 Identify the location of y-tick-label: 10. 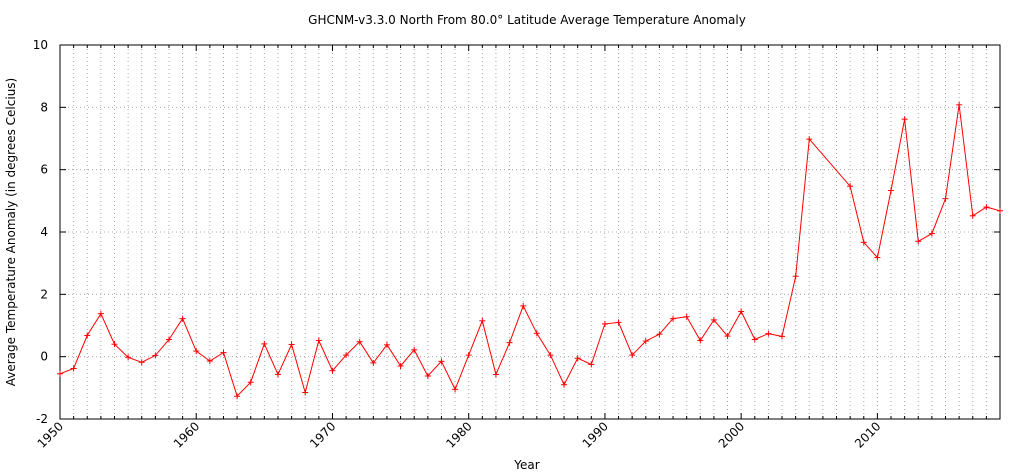
(40, 45).